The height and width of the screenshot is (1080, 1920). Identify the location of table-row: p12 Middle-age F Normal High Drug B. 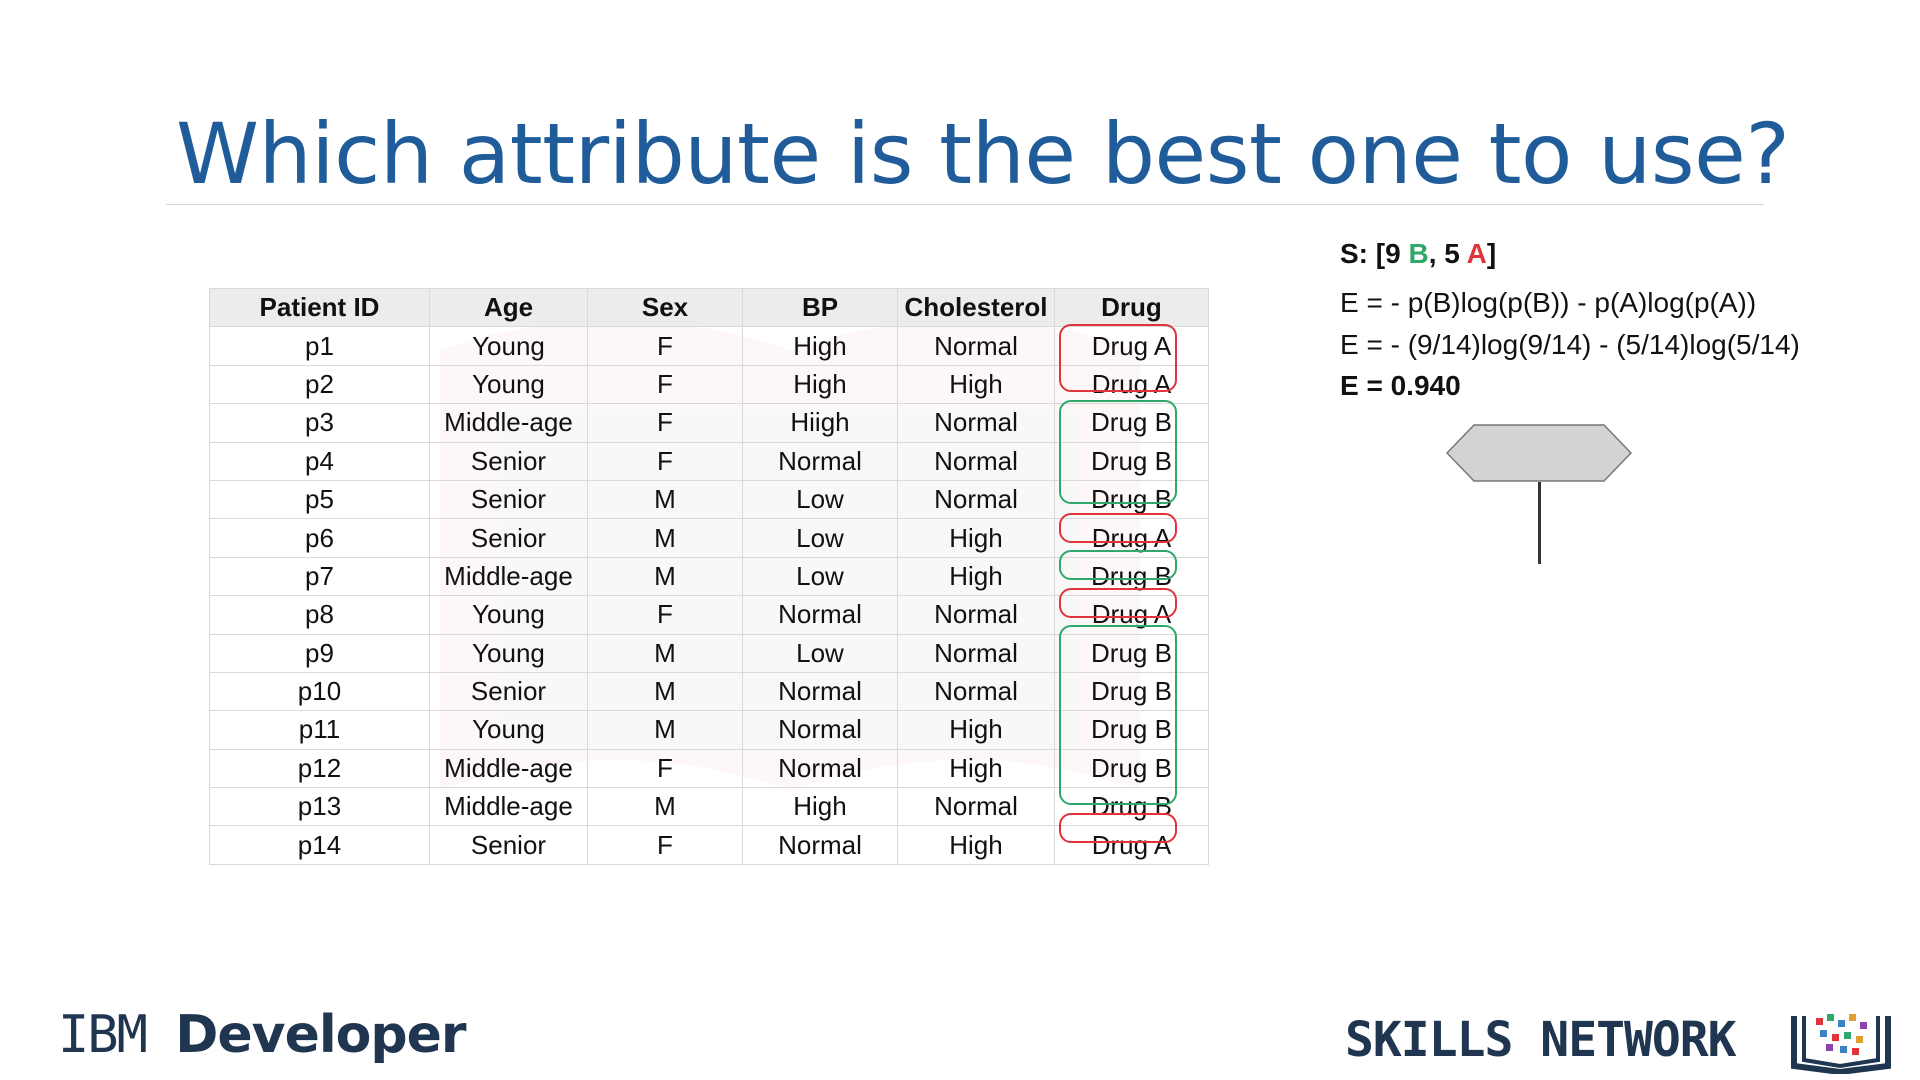
(709, 768).